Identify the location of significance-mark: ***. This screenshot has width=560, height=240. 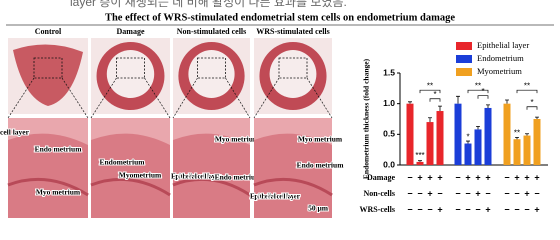
(419, 155).